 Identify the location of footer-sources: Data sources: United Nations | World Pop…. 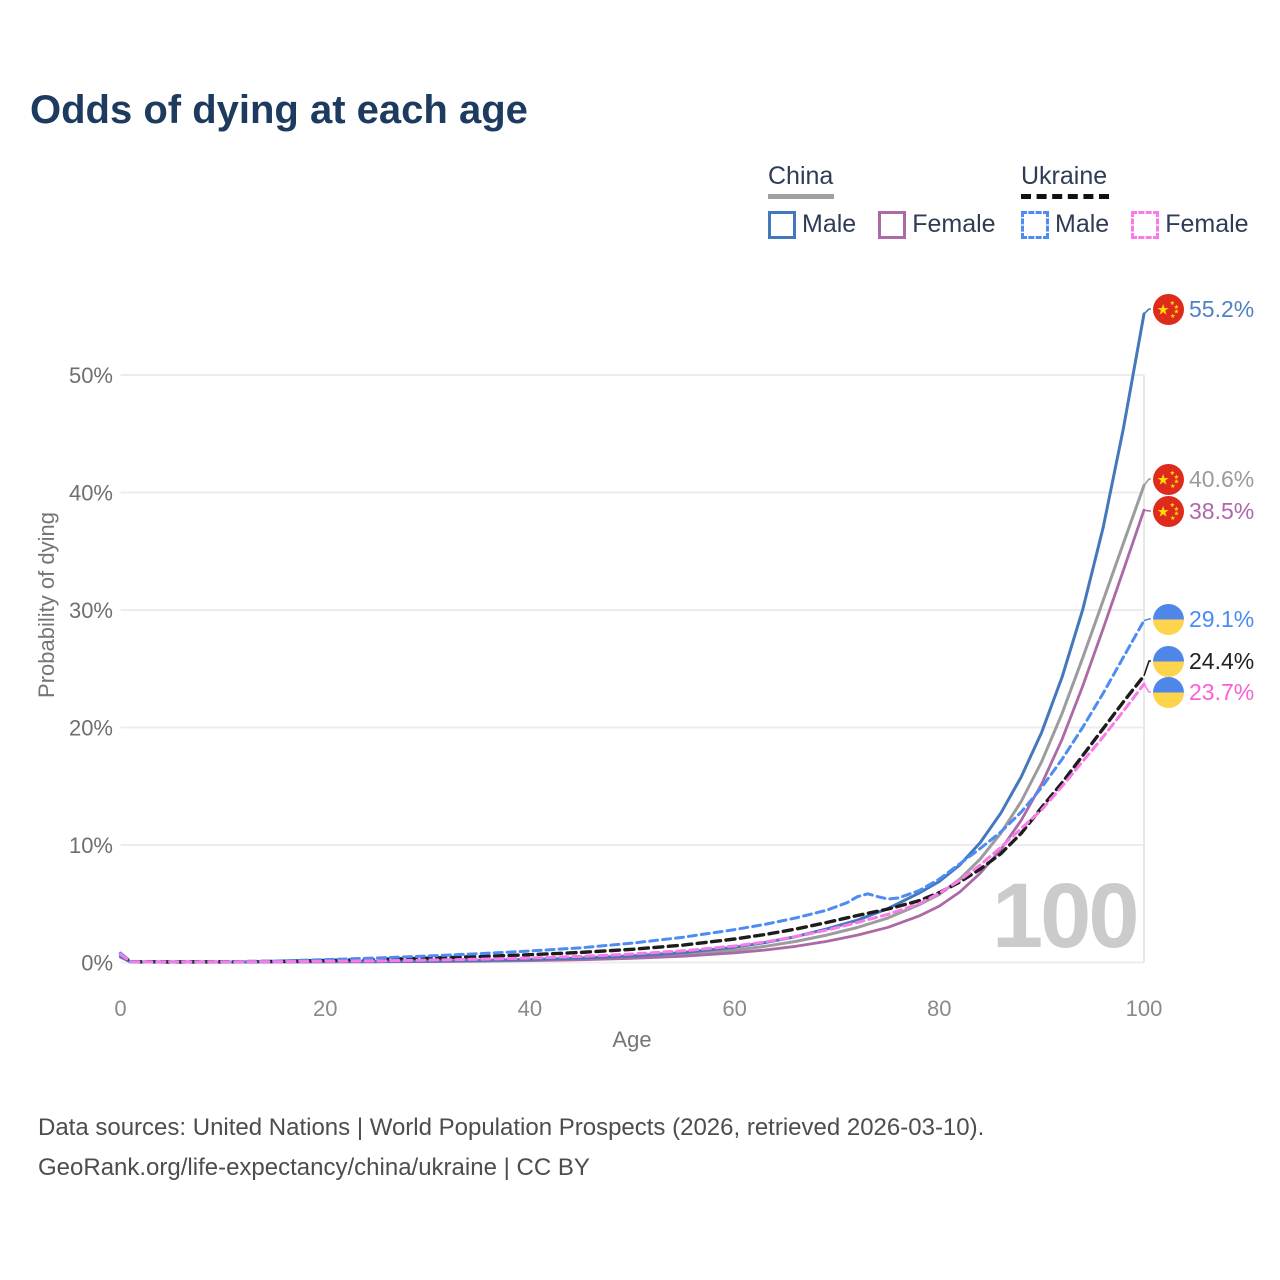
(511, 1127).